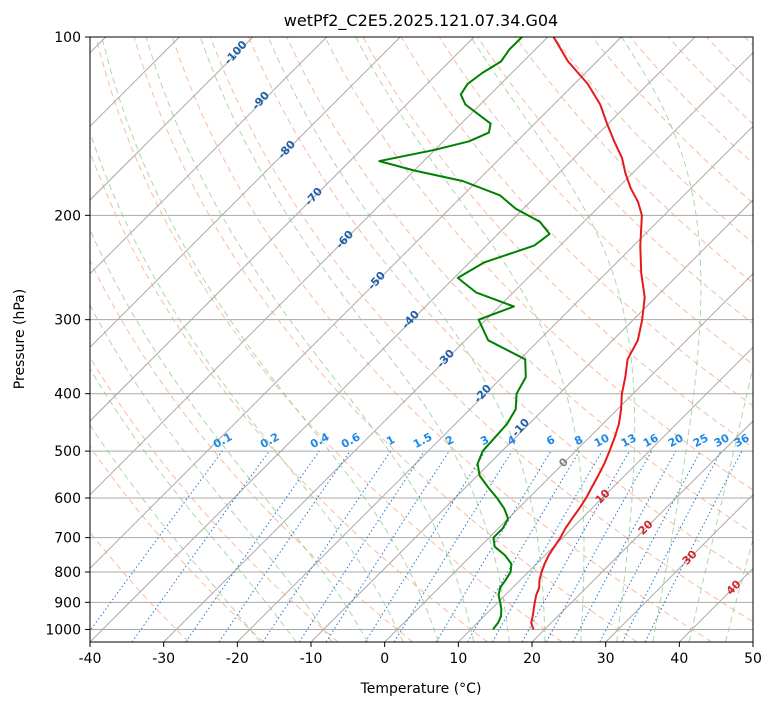 This screenshot has height=708, width=775. I want to click on y-tick-label: 600, so click(67, 499).